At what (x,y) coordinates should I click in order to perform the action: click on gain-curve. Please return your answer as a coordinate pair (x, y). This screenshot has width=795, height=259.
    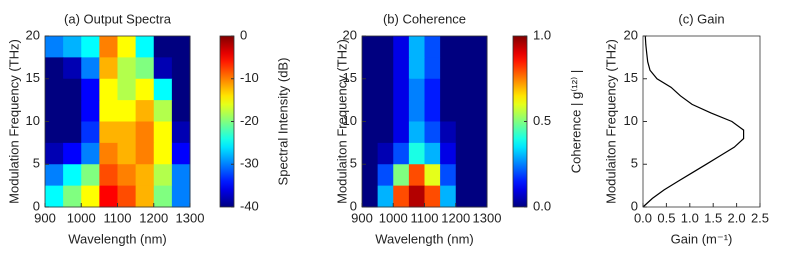
    Looking at the image, I should click on (693, 121).